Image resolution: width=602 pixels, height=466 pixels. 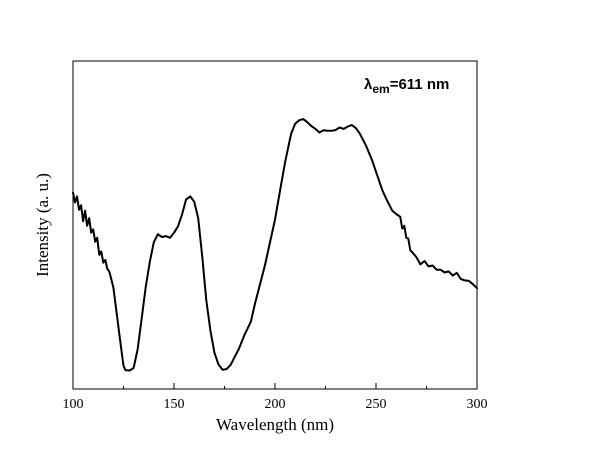 What do you see at coordinates (368, 84) in the screenshot?
I see `annotation-symbol: λ` at bounding box center [368, 84].